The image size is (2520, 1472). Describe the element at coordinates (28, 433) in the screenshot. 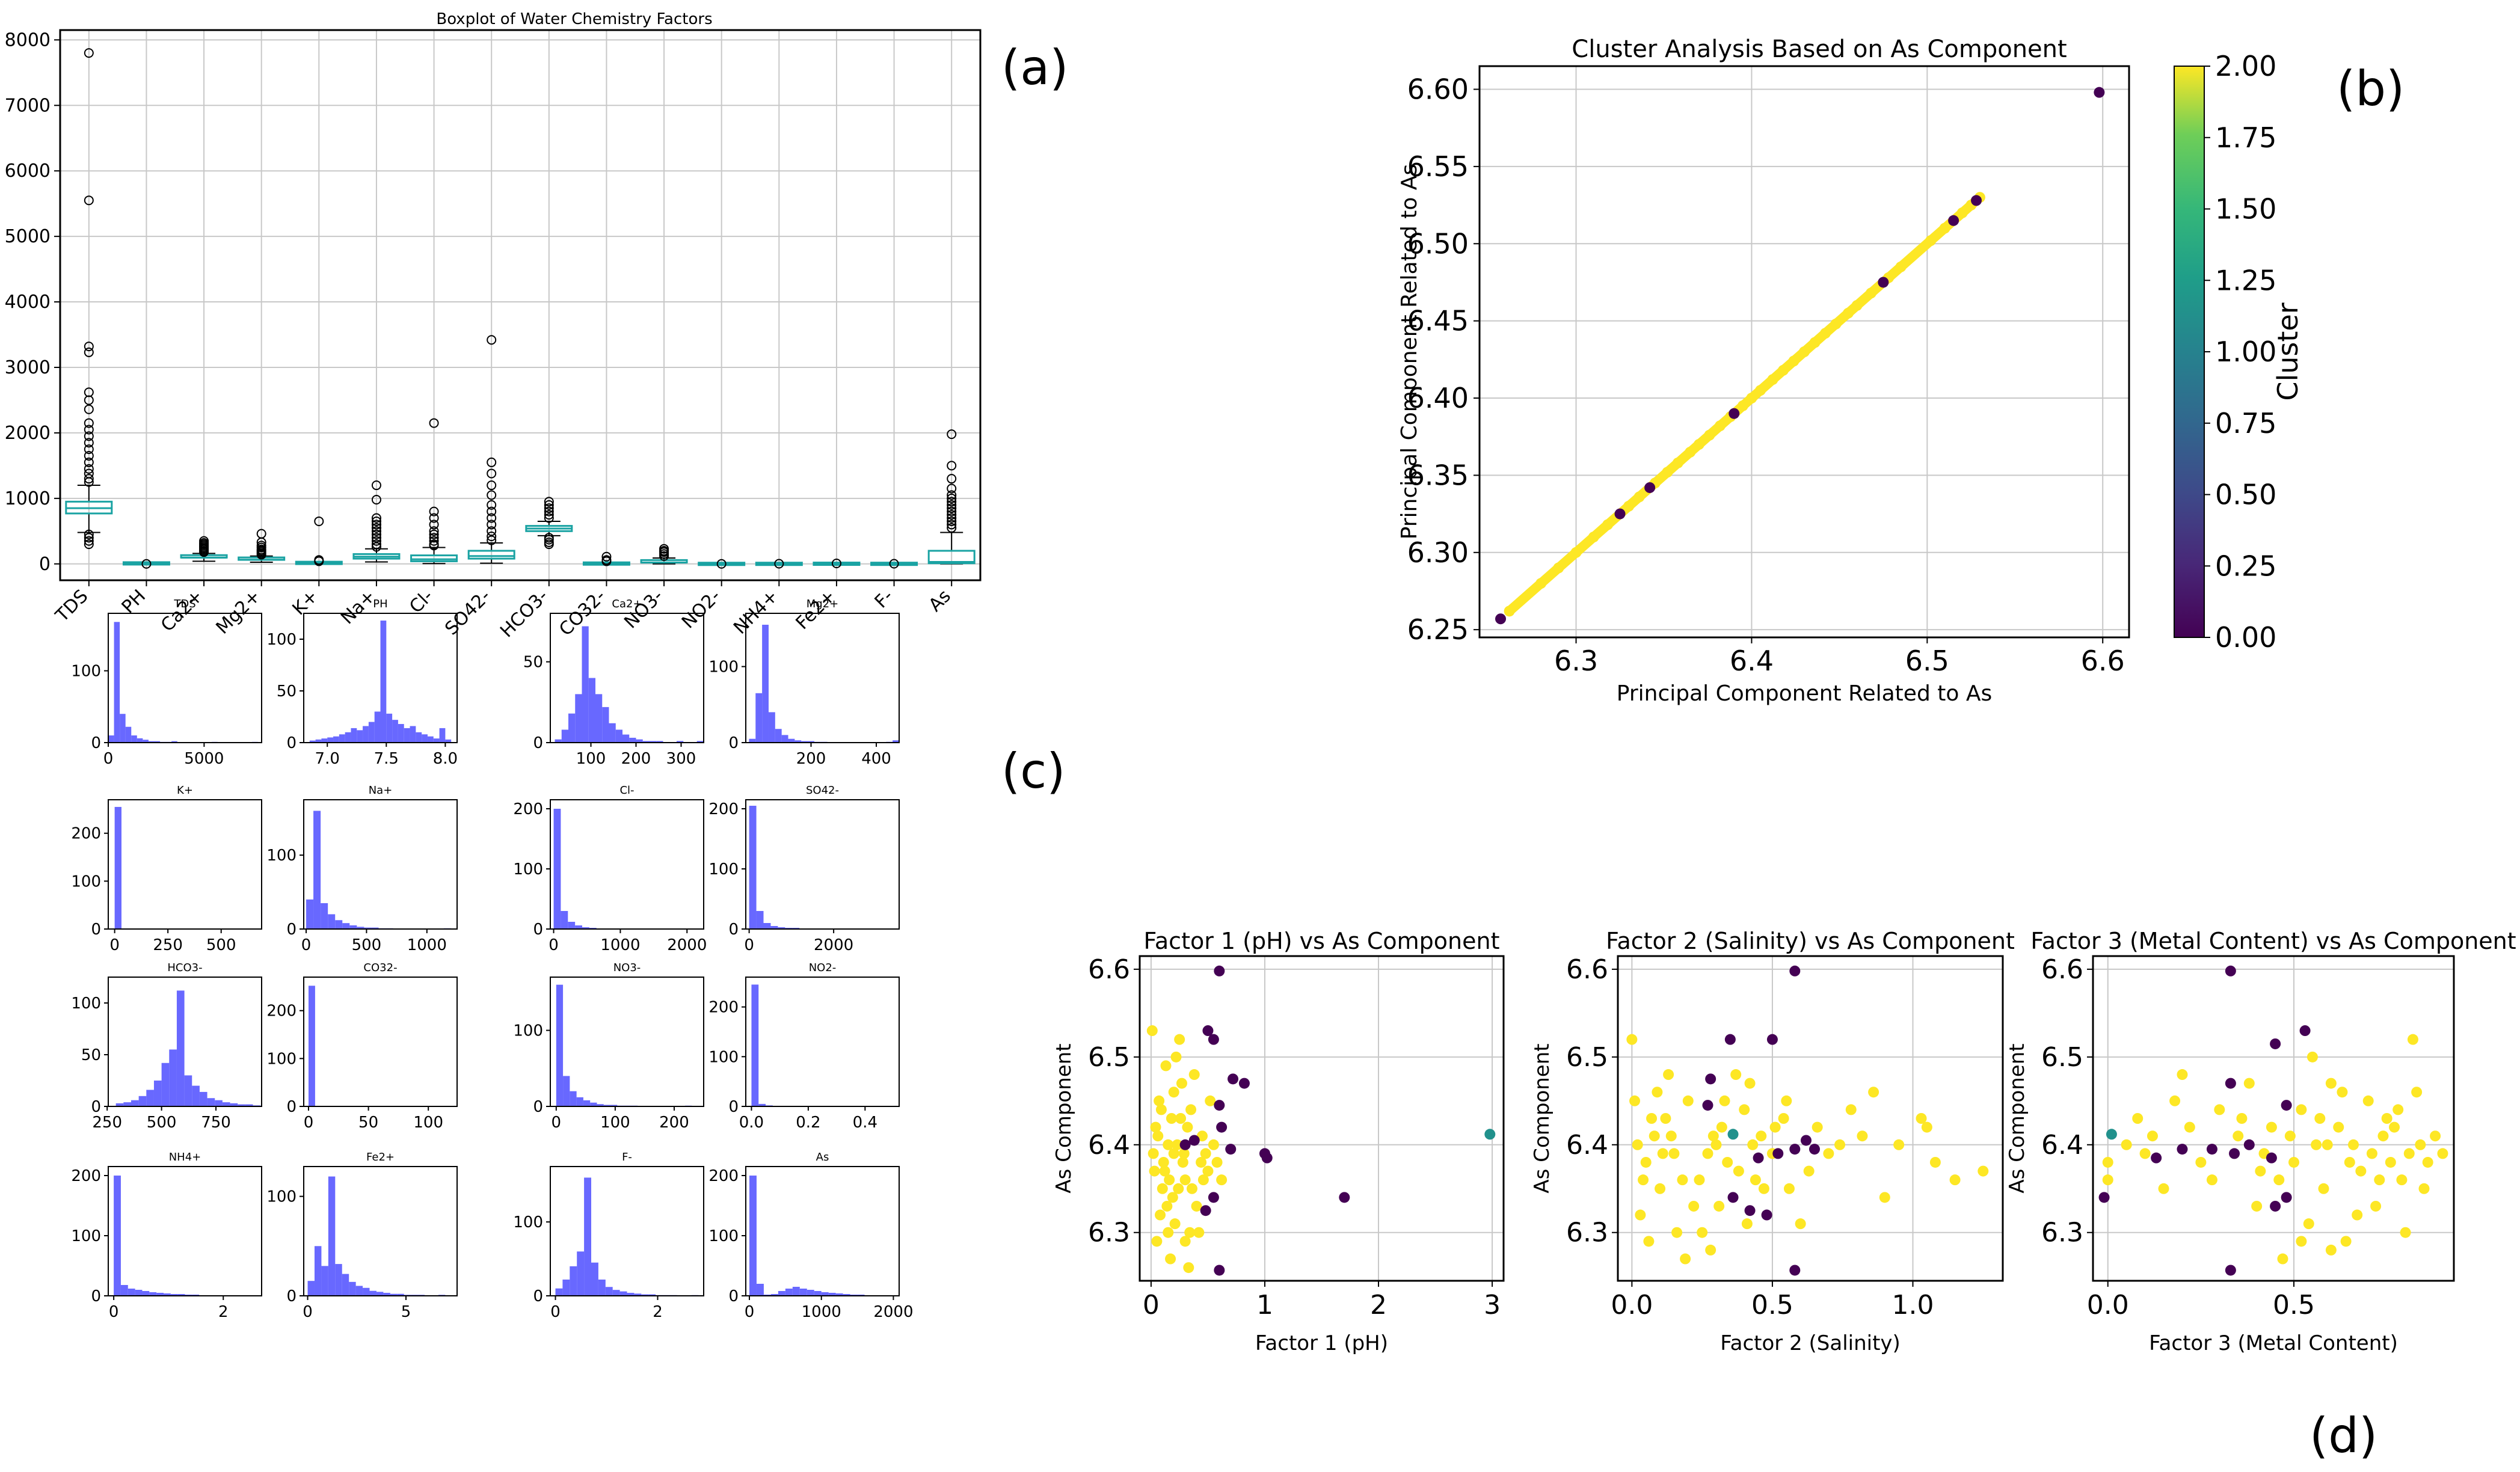

I see `boxplot-ytick-label: 2000` at that location.